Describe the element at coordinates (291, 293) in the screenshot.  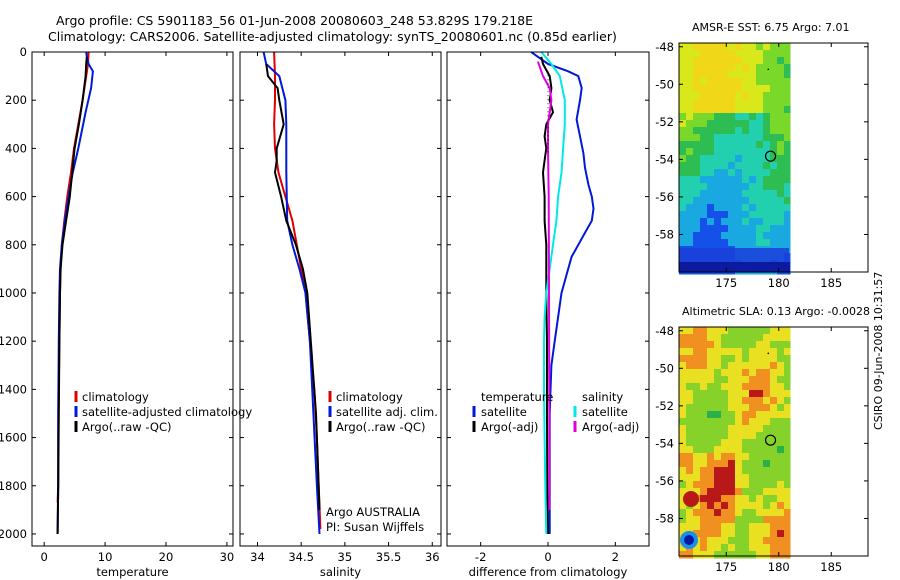
I see `series-line-satellite-adj-clim-` at that location.